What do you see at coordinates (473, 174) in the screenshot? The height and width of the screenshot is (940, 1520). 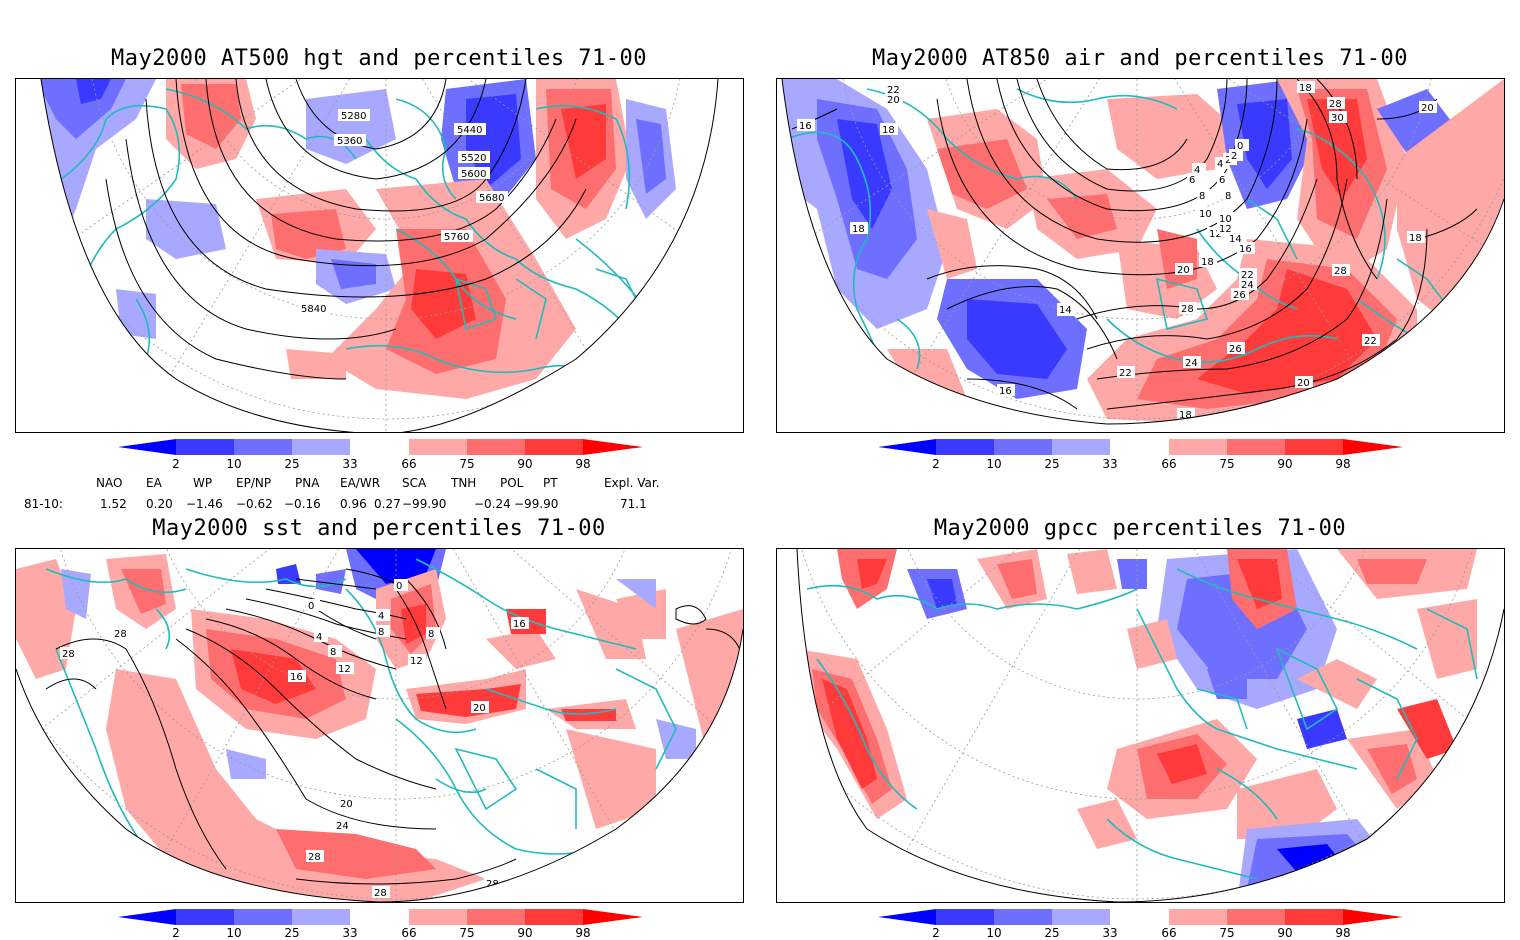 I see `contour-label: 5600` at bounding box center [473, 174].